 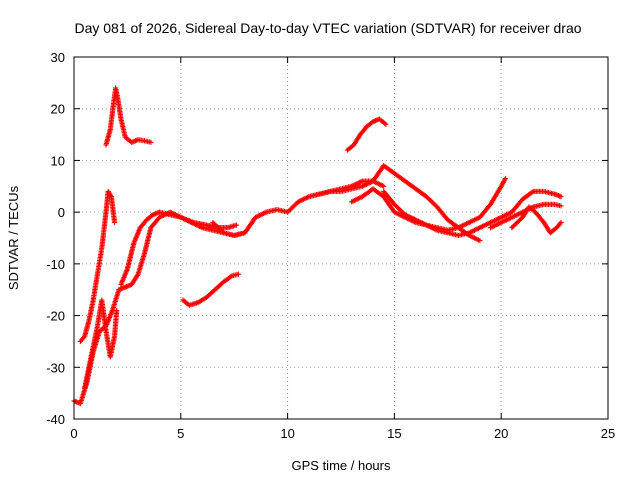 I want to click on y-tick-label: -10, so click(x=55, y=264).